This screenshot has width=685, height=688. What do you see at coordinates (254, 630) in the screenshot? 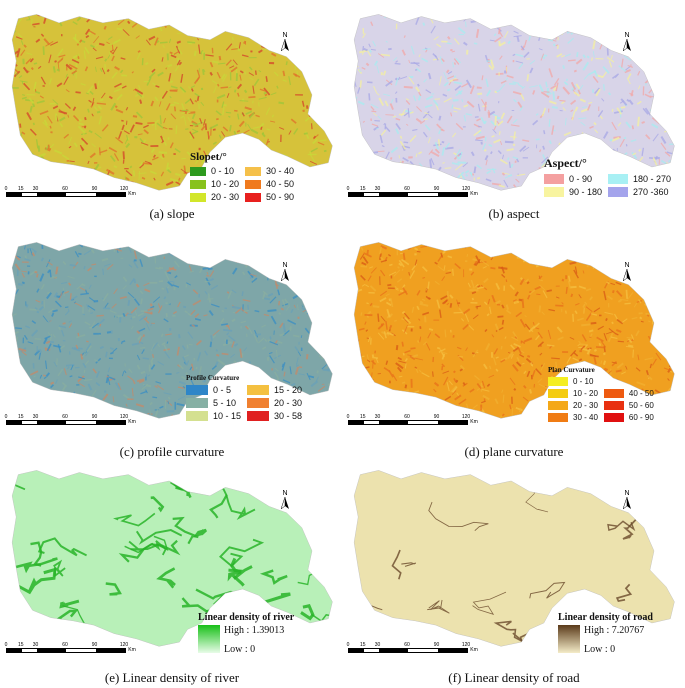
I see `legend-high-label: High : 1.39013` at bounding box center [254, 630].